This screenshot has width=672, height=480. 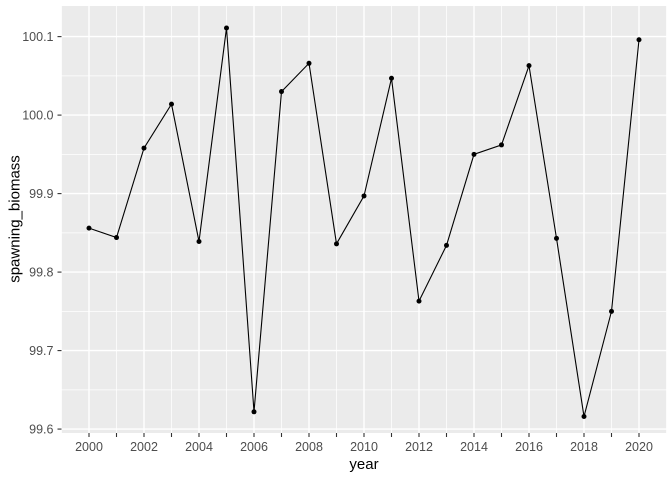 I want to click on x-tick-label: 2006, so click(x=254, y=447).